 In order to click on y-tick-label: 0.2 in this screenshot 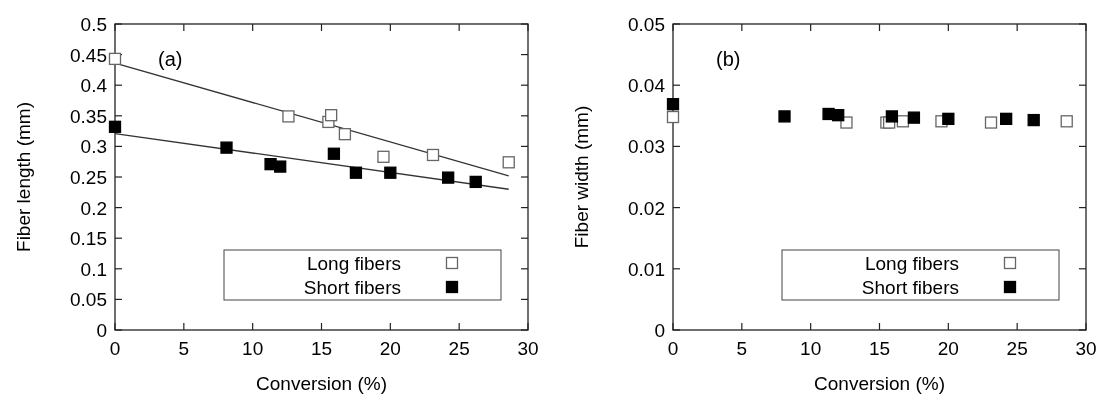, I will do `click(93, 208)`.